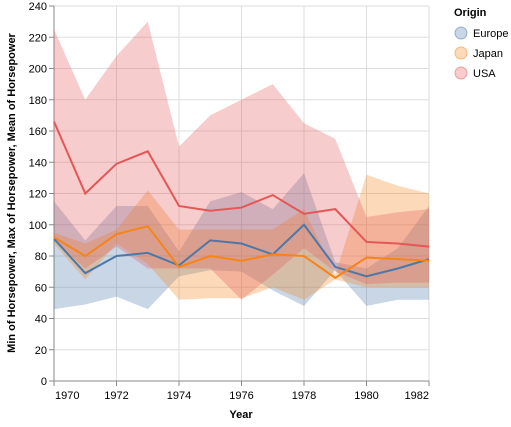 This screenshot has height=427, width=511. Describe the element at coordinates (41, 288) in the screenshot. I see `y-tick-label: 60` at that location.